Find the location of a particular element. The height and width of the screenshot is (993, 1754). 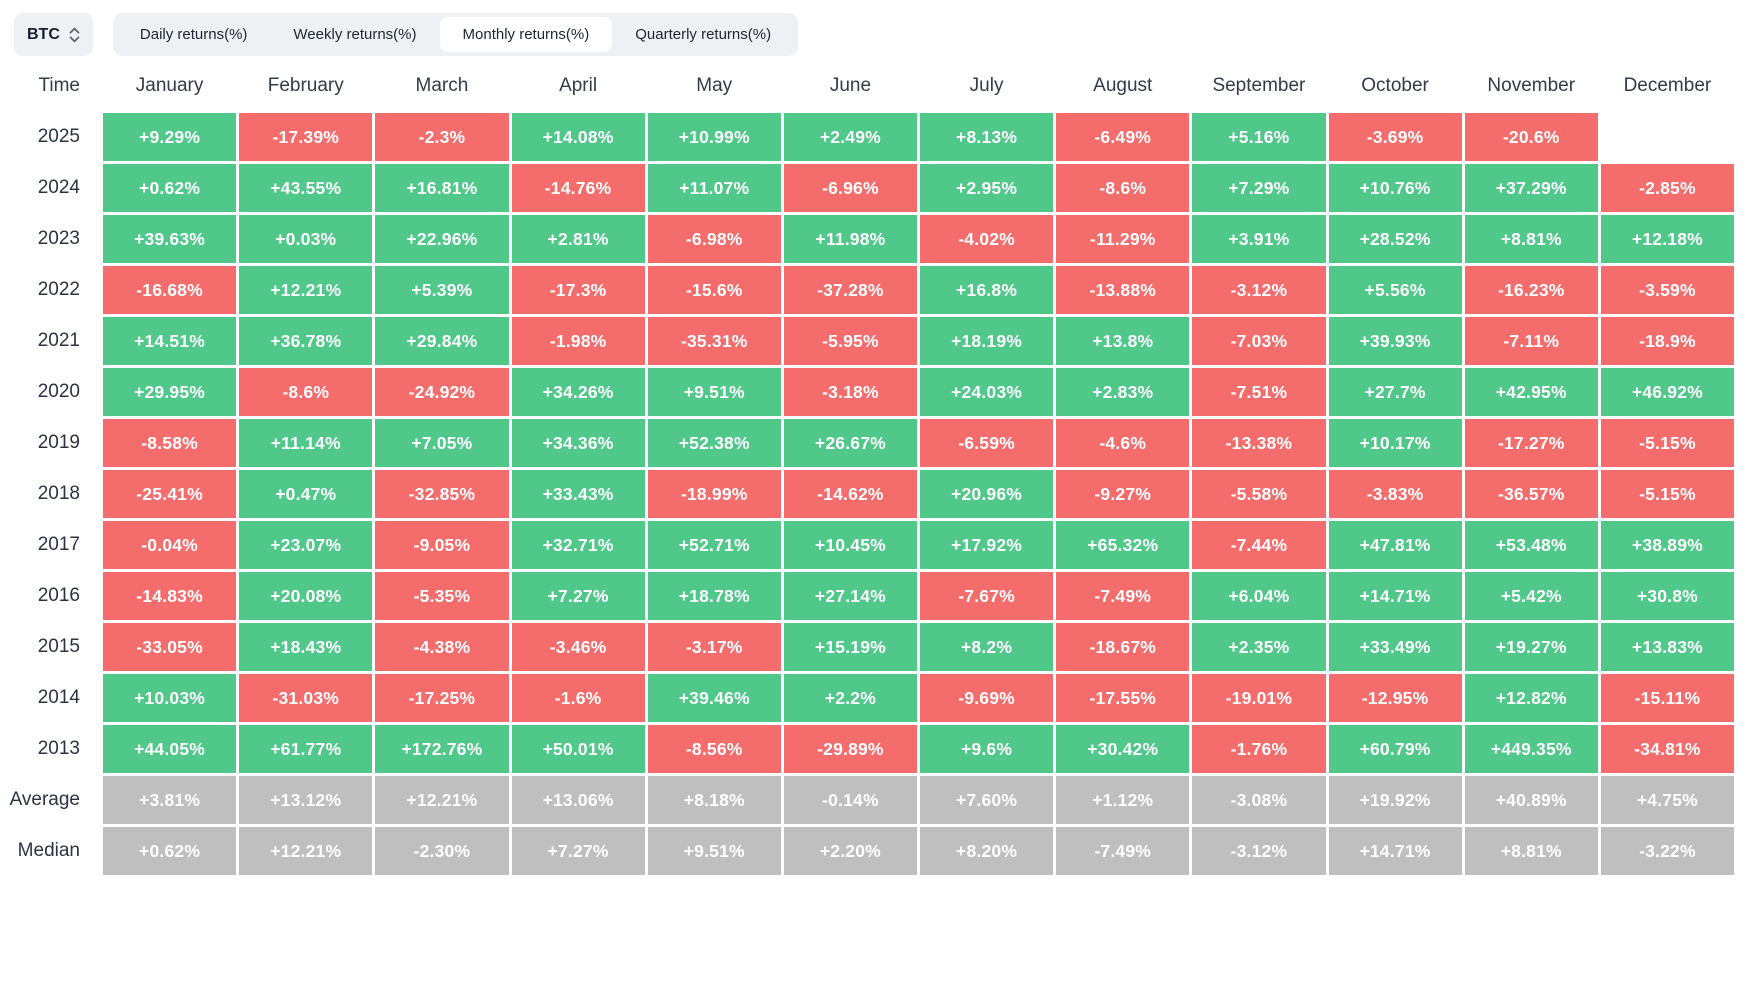

return-cell: +2.49% is located at coordinates (850, 137).